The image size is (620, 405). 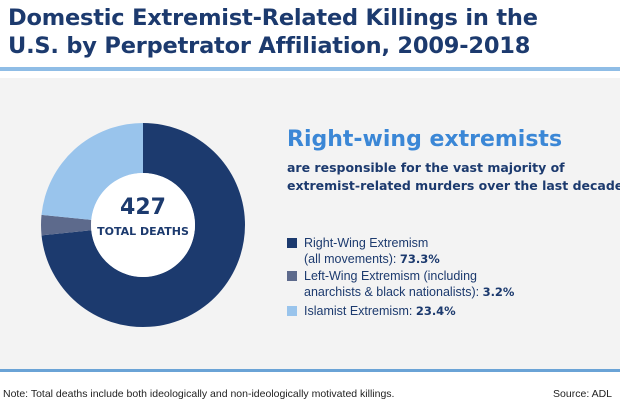 I want to click on bottom-rule, so click(x=310, y=370).